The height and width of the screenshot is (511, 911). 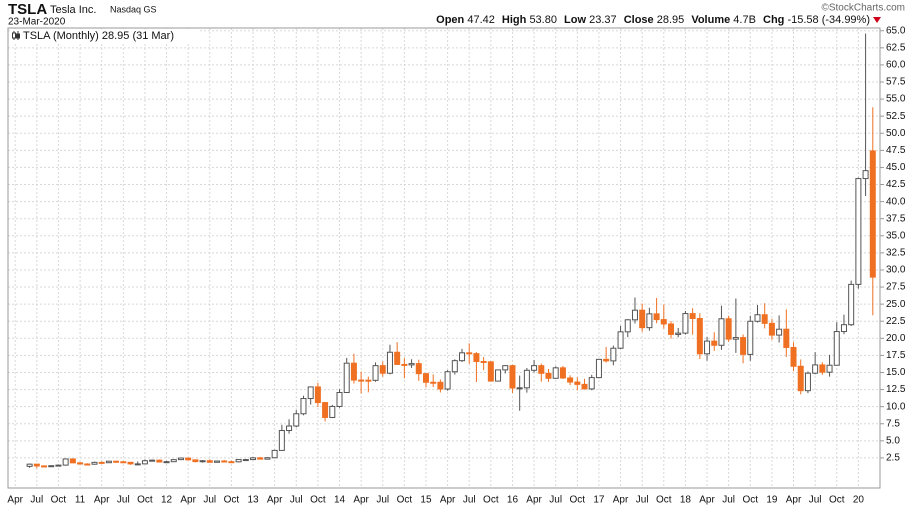 I want to click on label: Volume, so click(x=710, y=20).